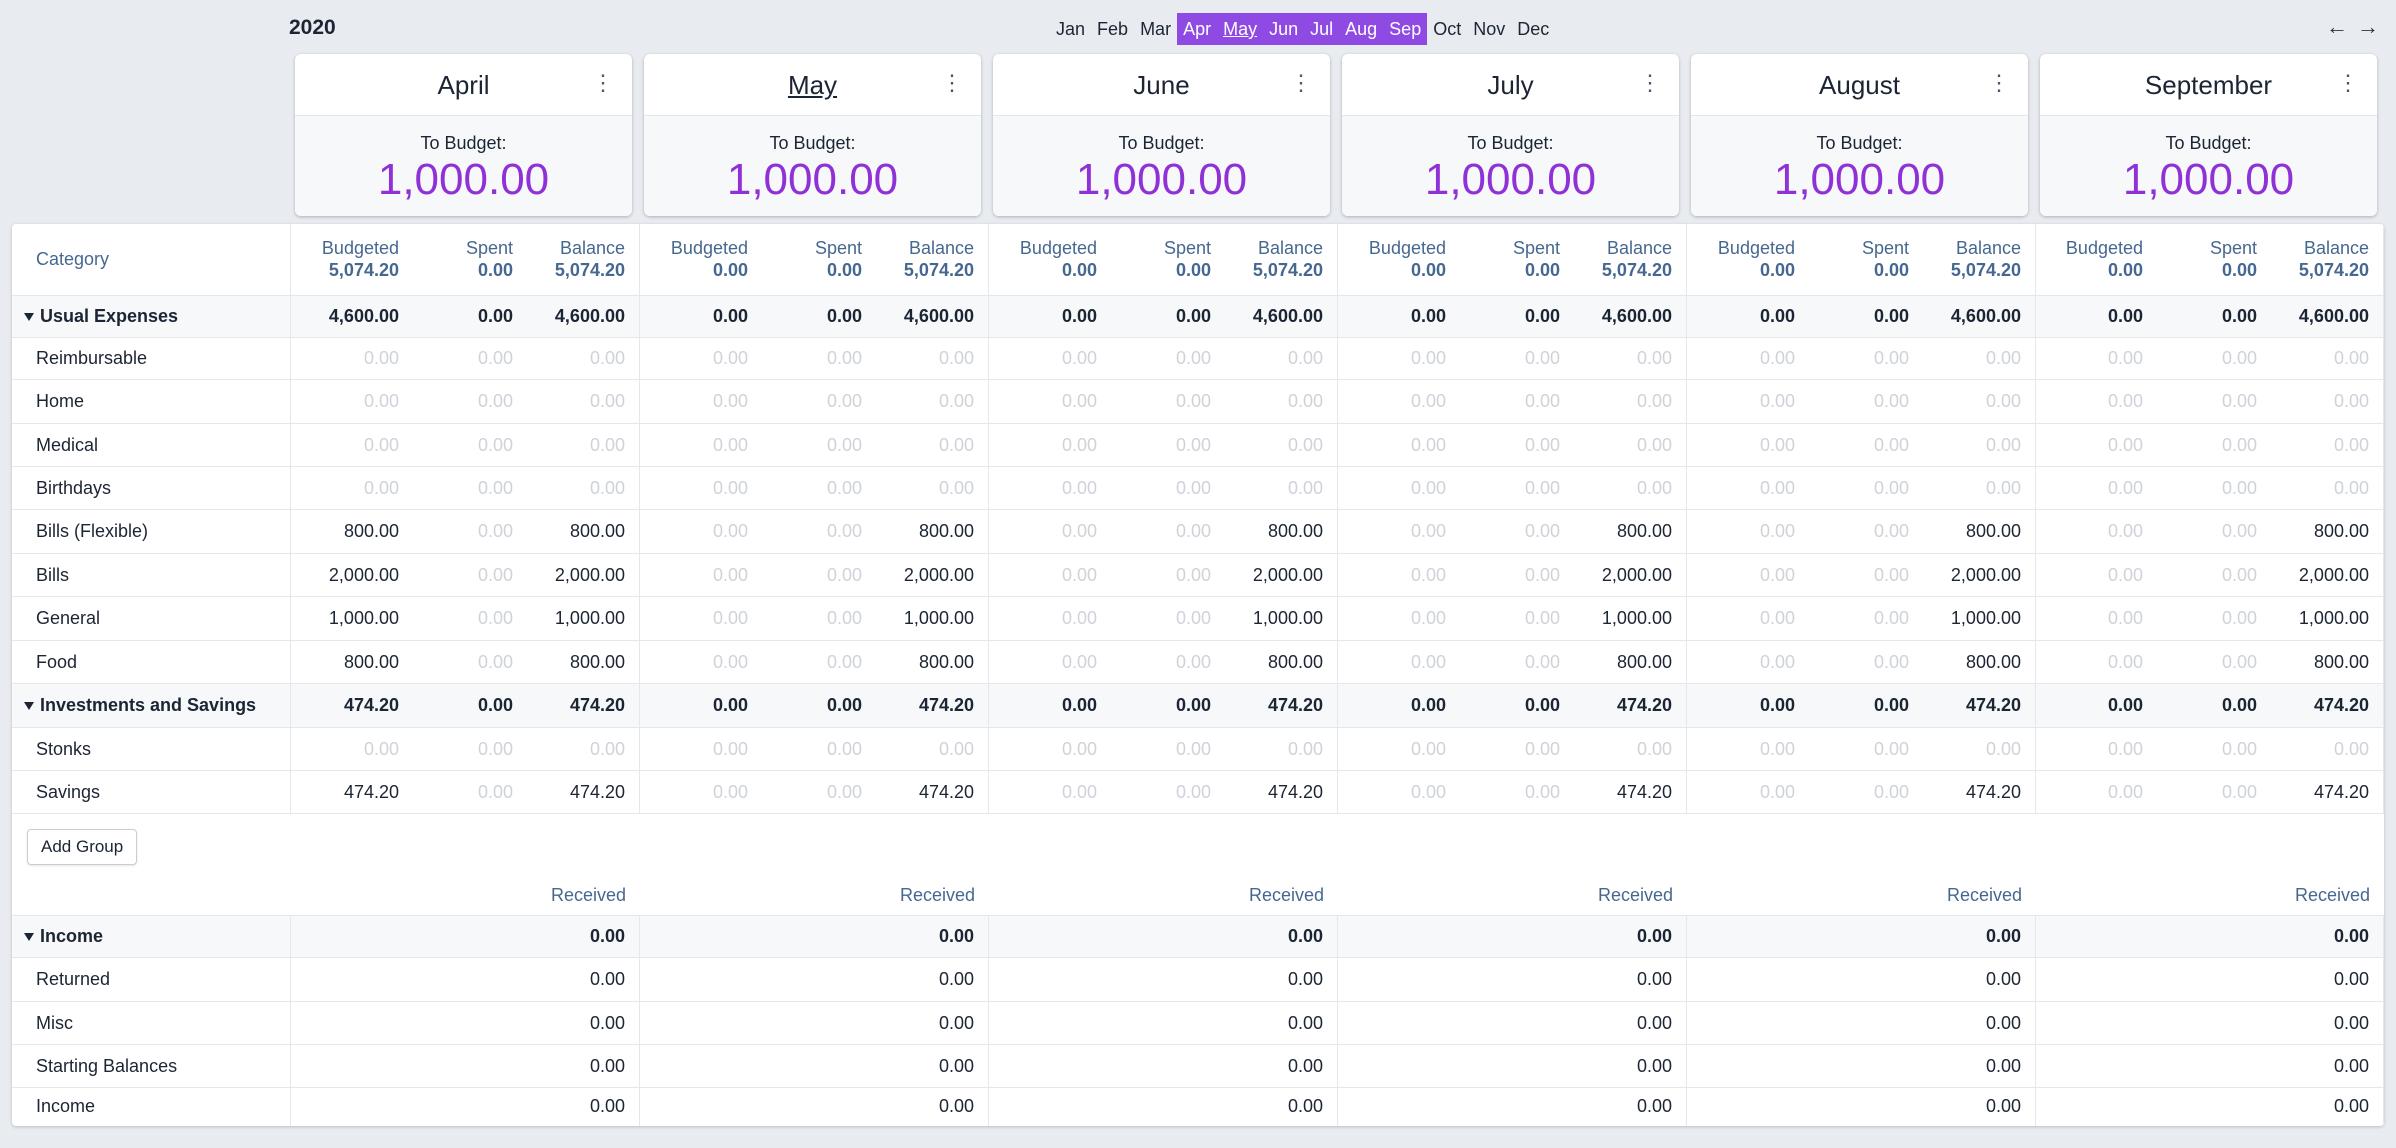 The width and height of the screenshot is (2396, 1148). Describe the element at coordinates (63, 749) in the screenshot. I see `category-name: Stonks` at that location.